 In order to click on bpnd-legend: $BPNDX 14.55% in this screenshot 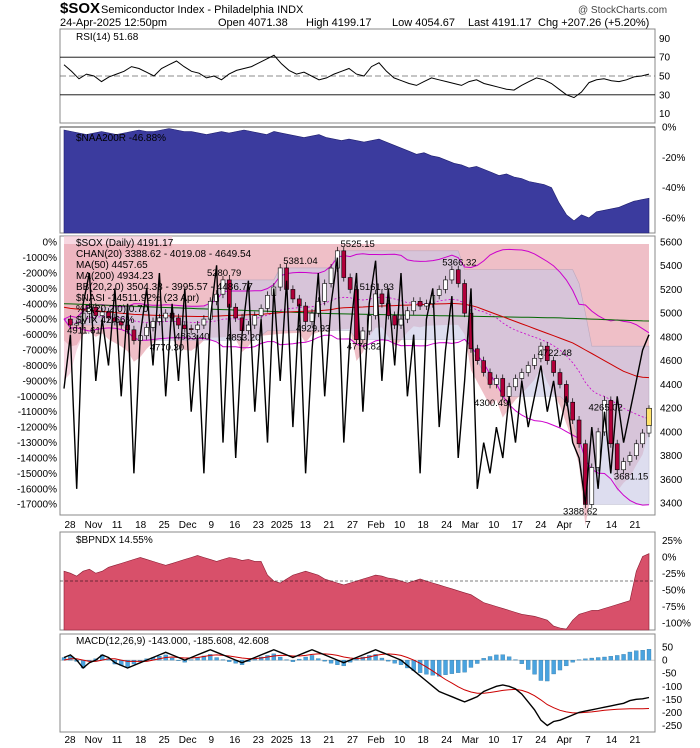, I will do `click(114, 540)`.